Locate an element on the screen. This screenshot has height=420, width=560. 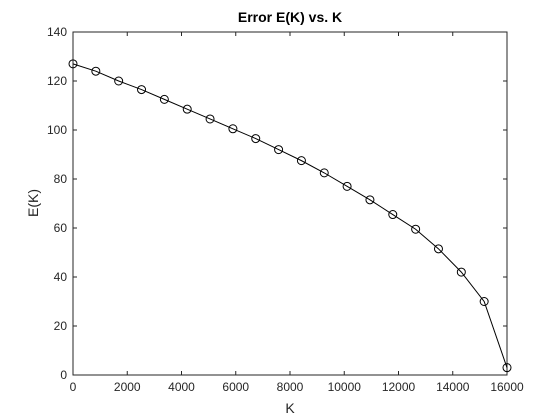
chart-title: Error E(K) vs. K is located at coordinates (290, 17).